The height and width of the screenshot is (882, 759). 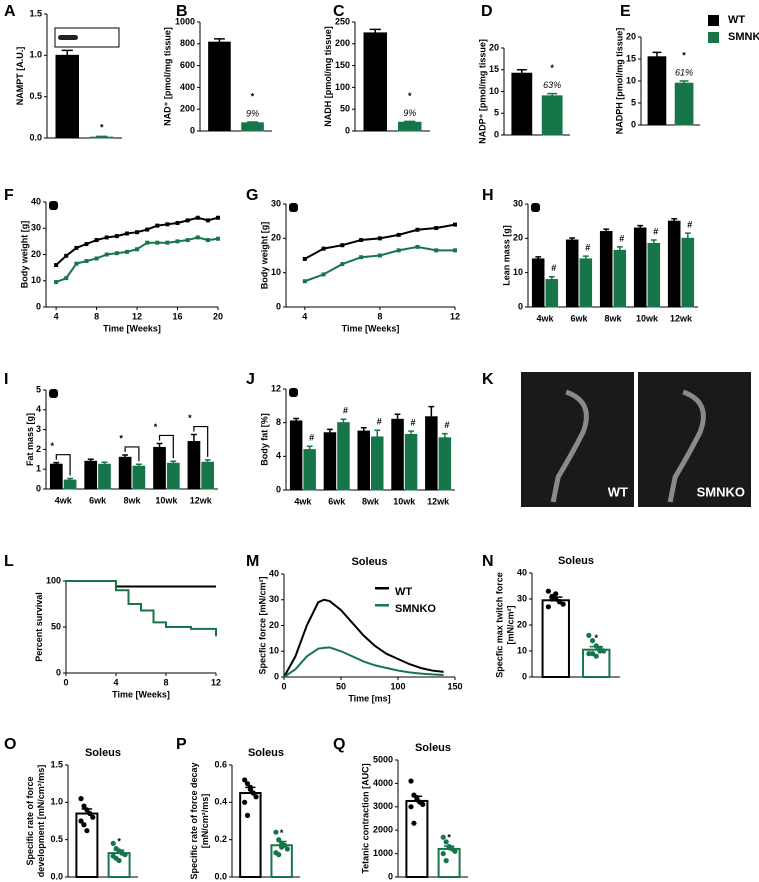 What do you see at coordinates (30, 439) in the screenshot?
I see `y-axis-label: Fat mass [g]` at bounding box center [30, 439].